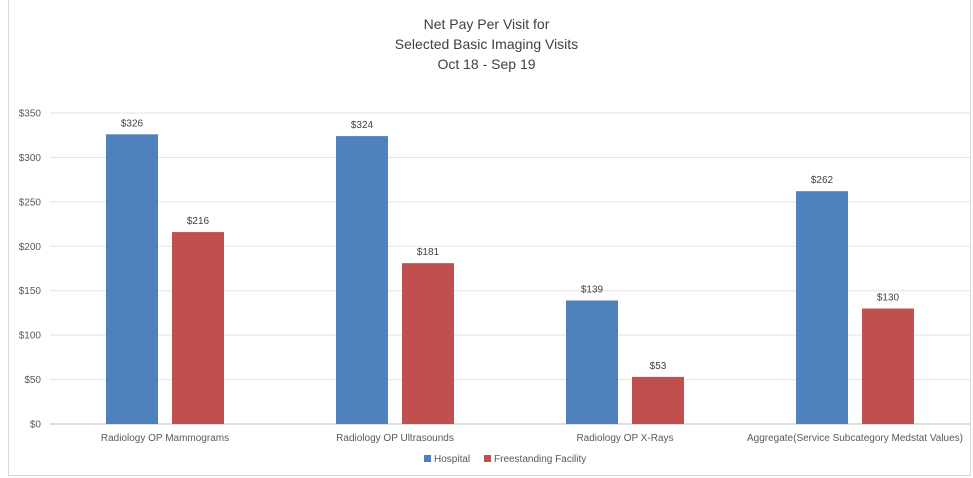 The height and width of the screenshot is (478, 973). What do you see at coordinates (30, 114) in the screenshot?
I see `y-tick-label: $350` at bounding box center [30, 114].